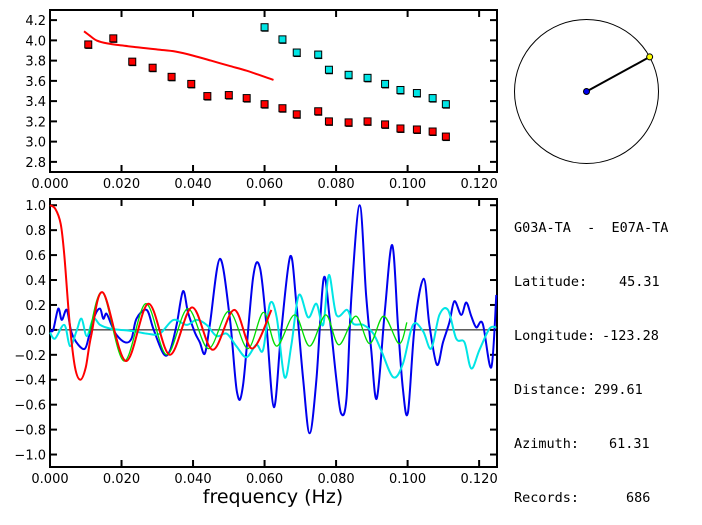  What do you see at coordinates (35, 206) in the screenshot?
I see `y-tick-label: 1.0` at bounding box center [35, 206].